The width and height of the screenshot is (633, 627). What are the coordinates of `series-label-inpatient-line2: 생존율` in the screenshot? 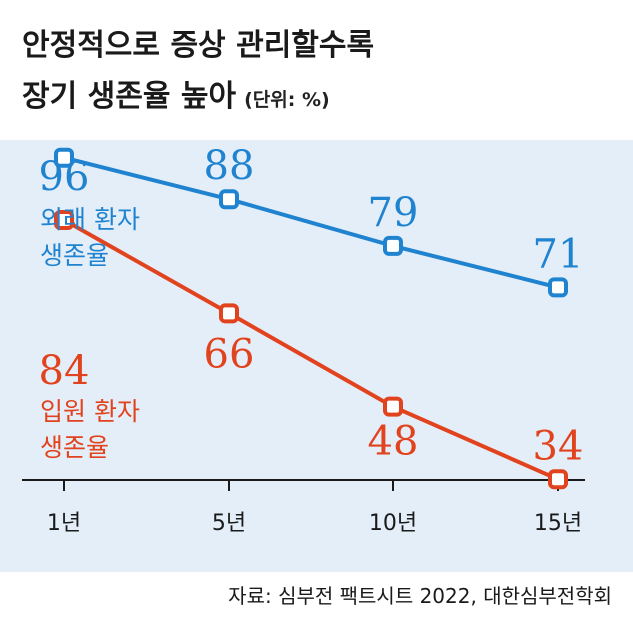 It's located at (74, 447).